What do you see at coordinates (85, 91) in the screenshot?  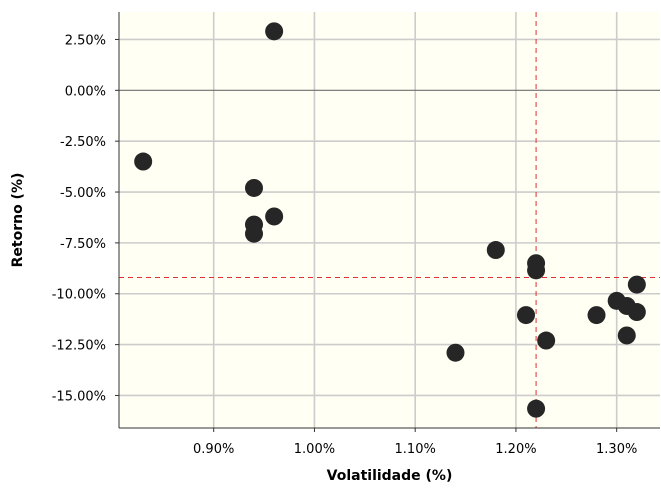 I see `y-tick-label: 0.00%` at bounding box center [85, 91].